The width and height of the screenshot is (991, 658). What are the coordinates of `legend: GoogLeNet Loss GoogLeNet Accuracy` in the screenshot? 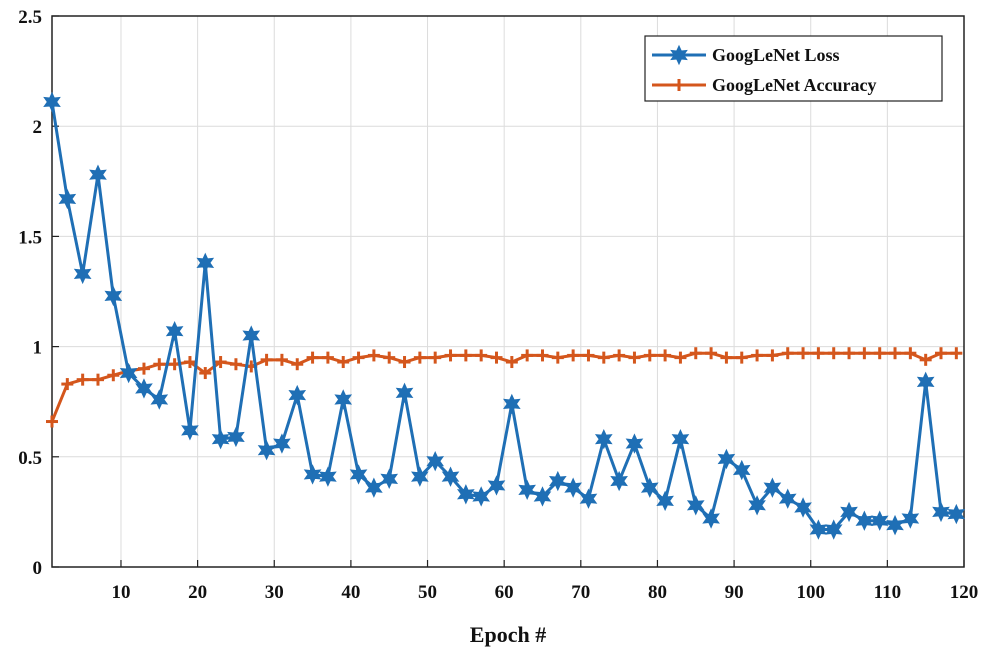 It's located at (793, 68).